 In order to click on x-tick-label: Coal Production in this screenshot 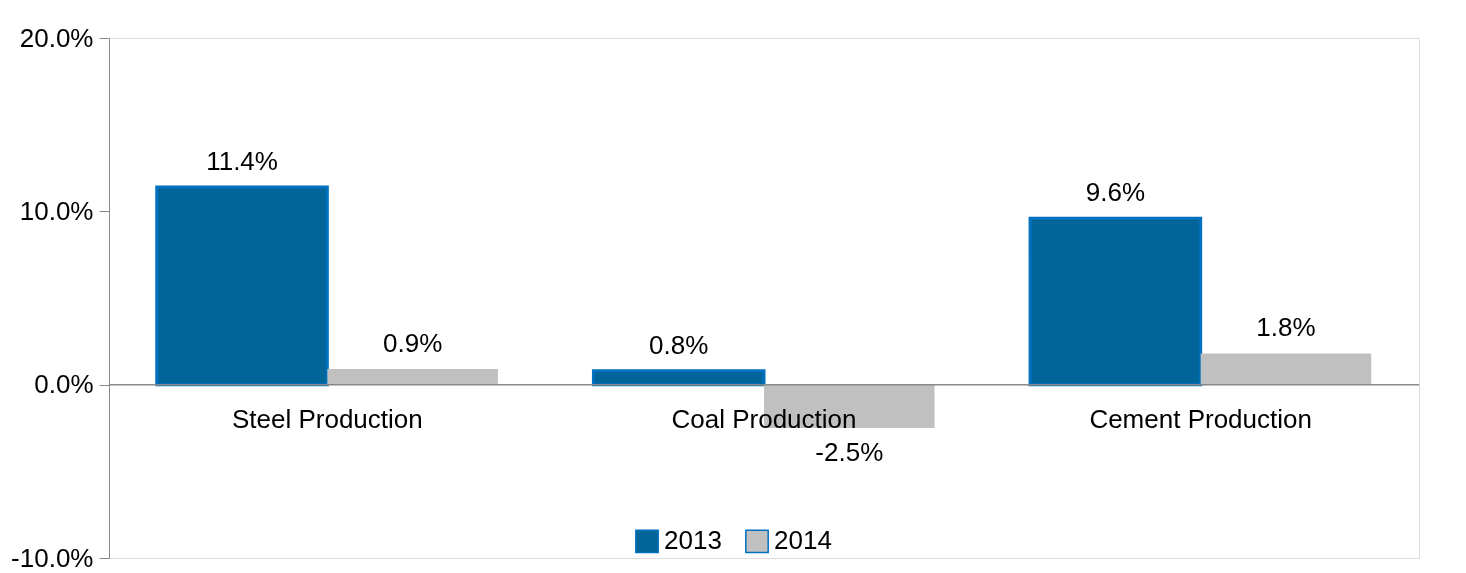, I will do `click(764, 418)`.